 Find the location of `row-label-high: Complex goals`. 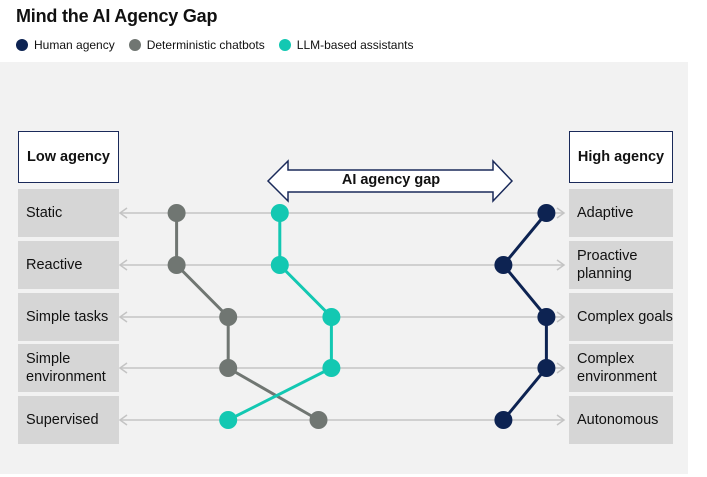

row-label-high: Complex goals is located at coordinates (621, 317).